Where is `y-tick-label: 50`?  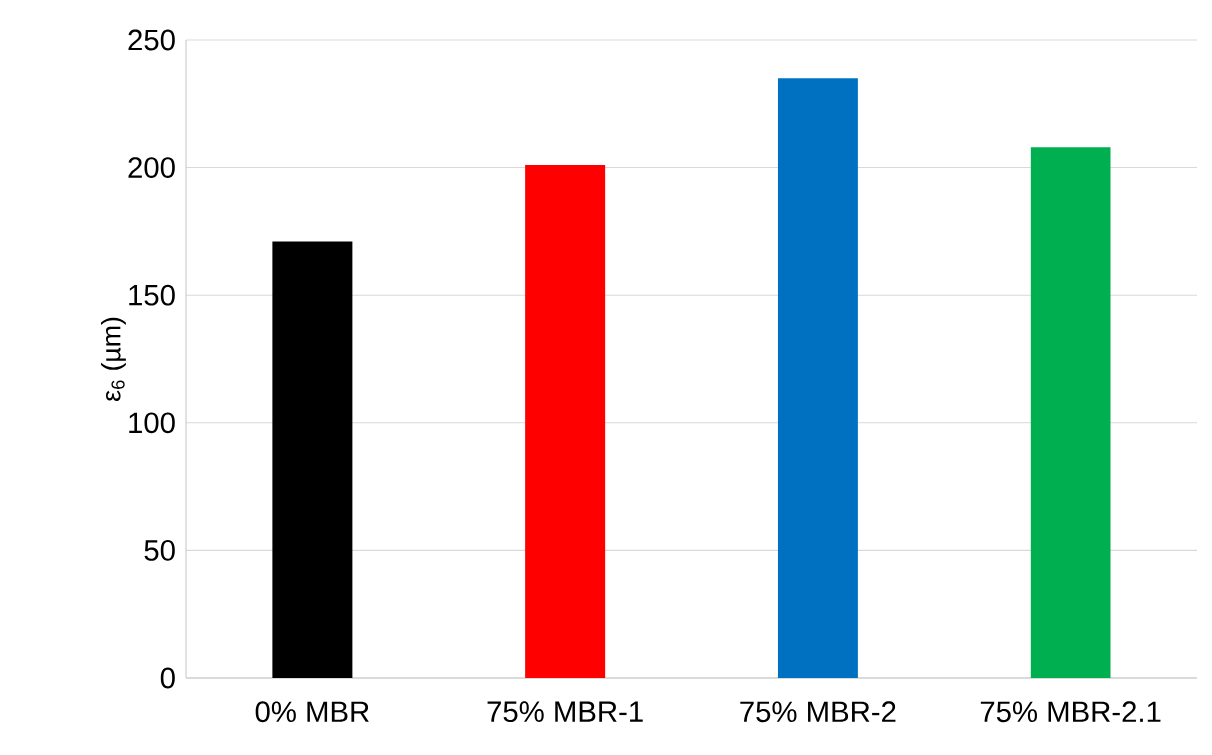
y-tick-label: 50 is located at coordinates (159, 550).